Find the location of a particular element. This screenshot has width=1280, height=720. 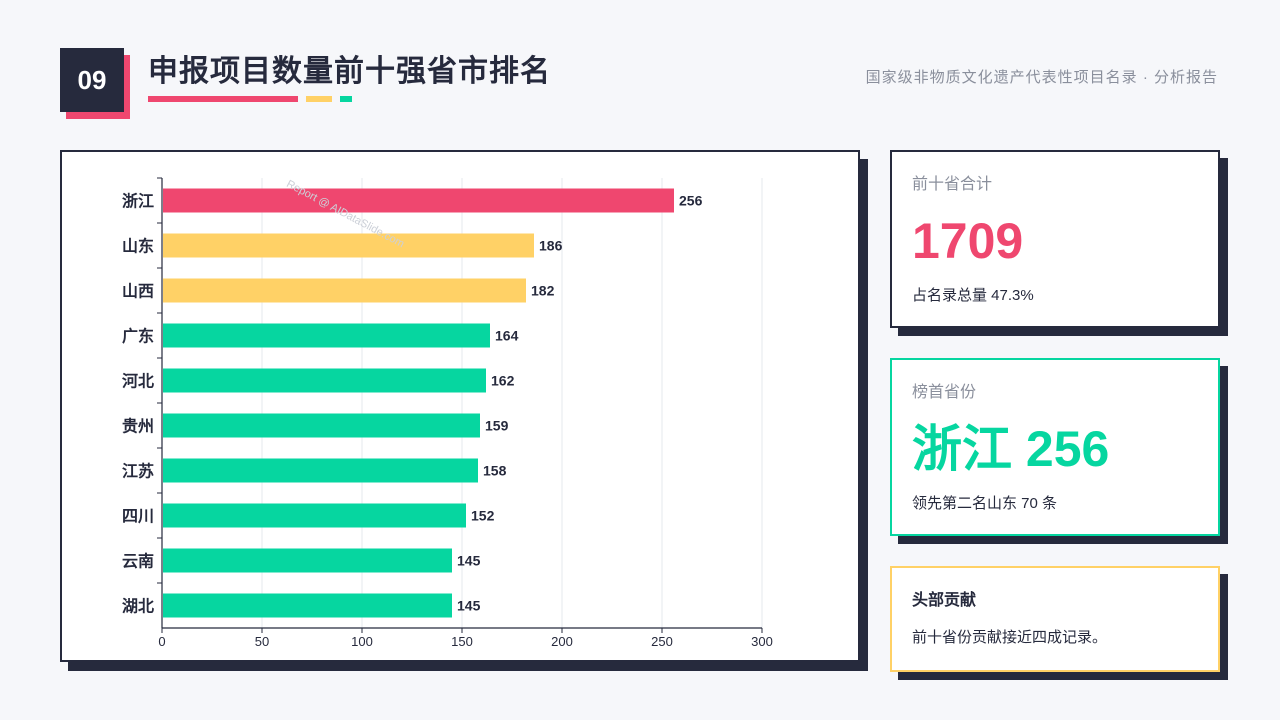

total-stat-card: 前十省合计 1709 占名录总量 47.3% is located at coordinates (1055, 239).